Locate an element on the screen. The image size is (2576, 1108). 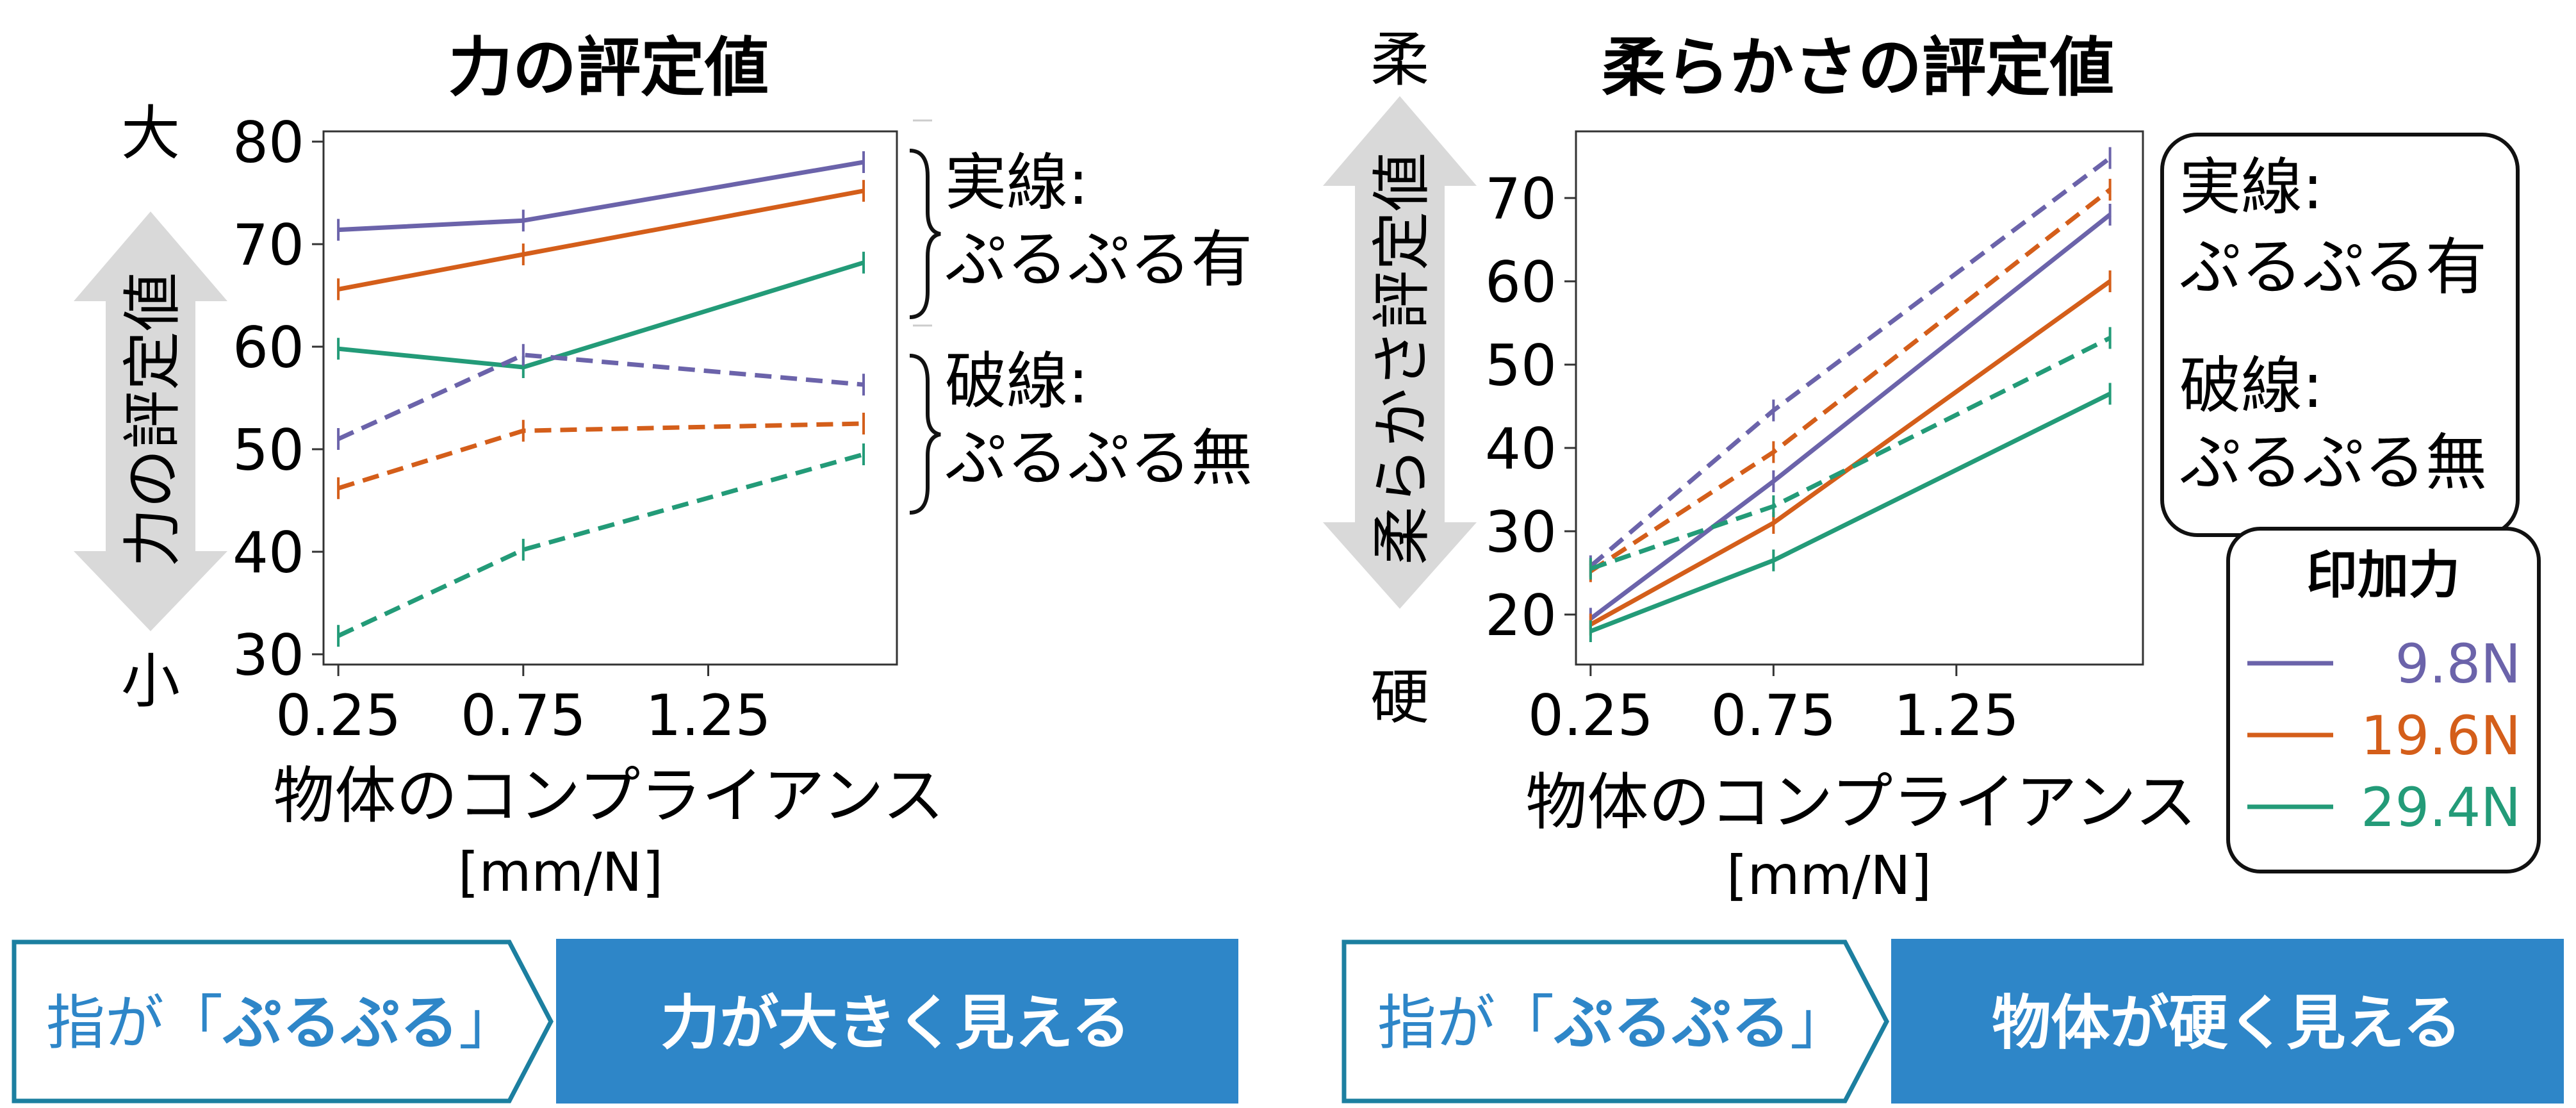
legend: 印加力 9.8N 19.6N 29.4N is located at coordinates (2384, 700).